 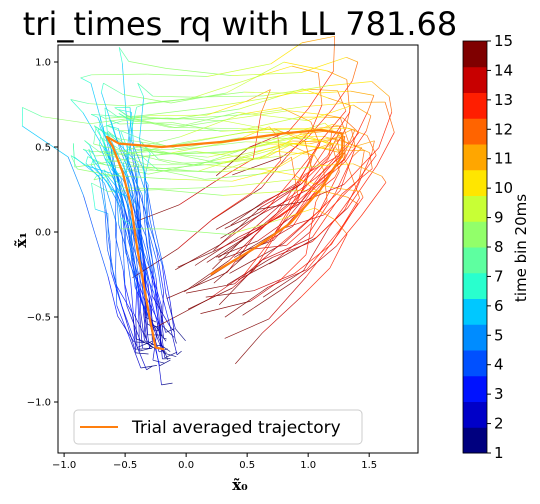 I want to click on x-axis-label: x̃₀, so click(x=240, y=485).